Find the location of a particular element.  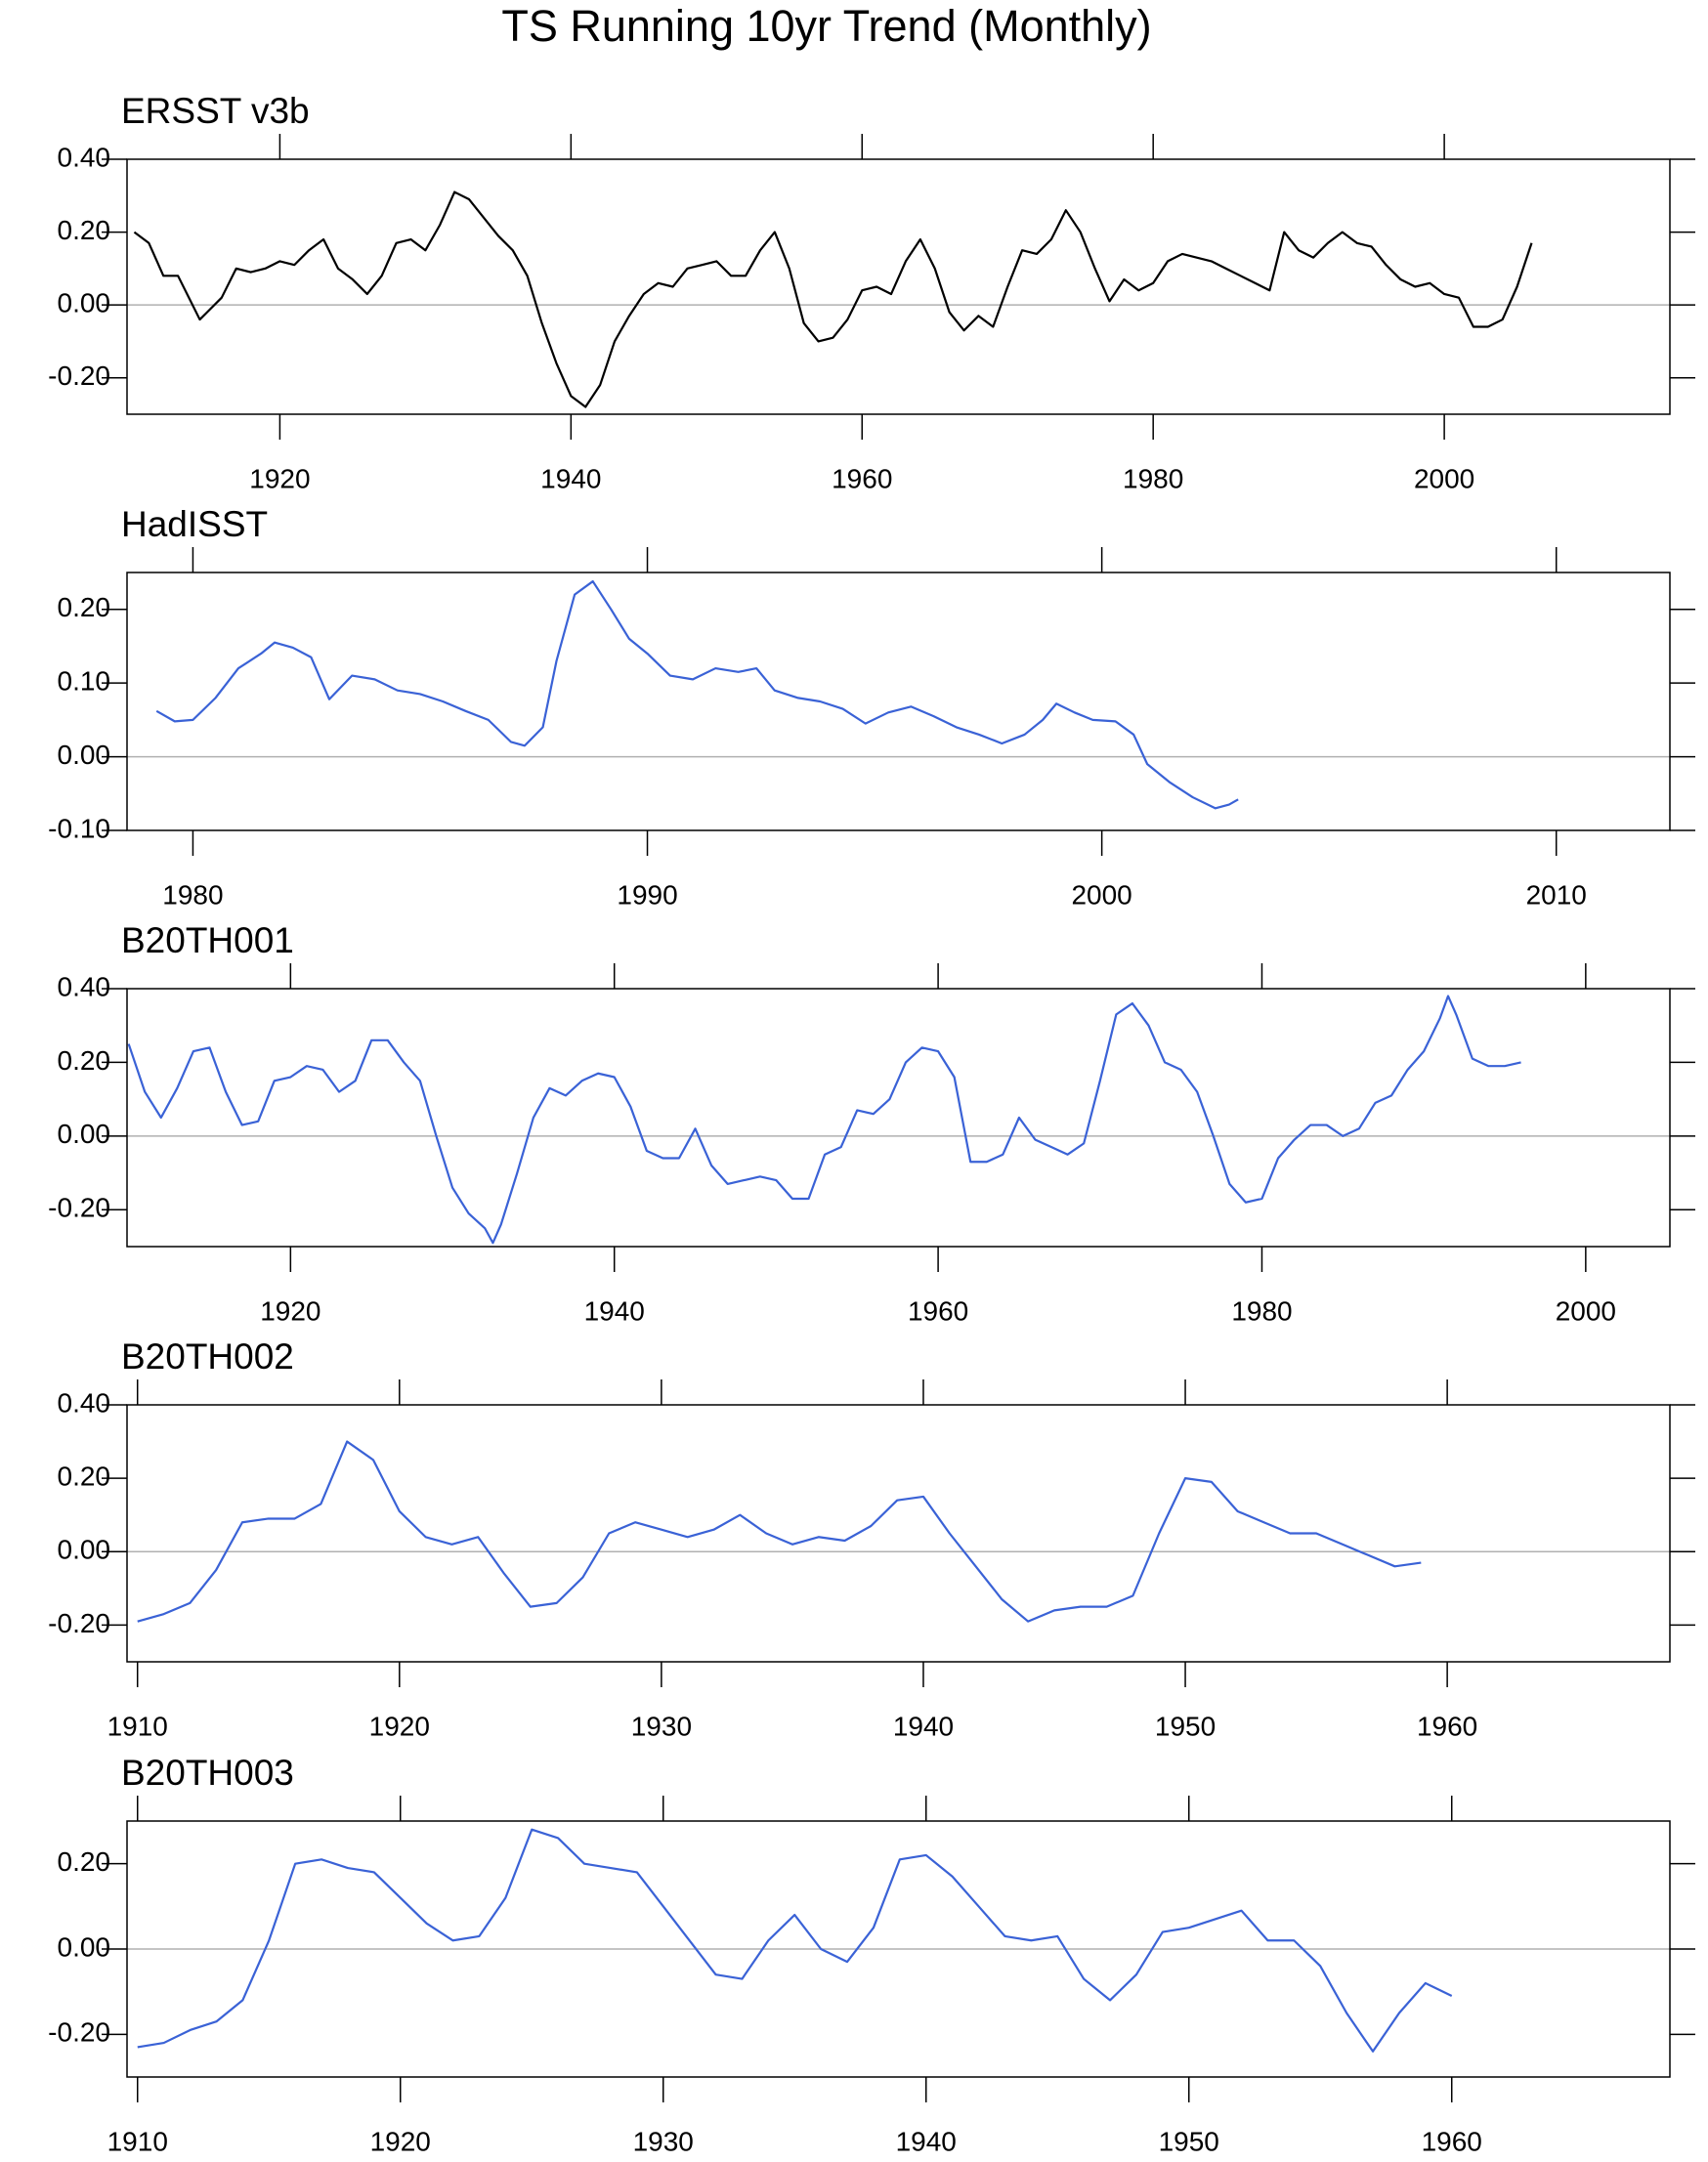

x-tick-label: 2010 is located at coordinates (1556, 894).